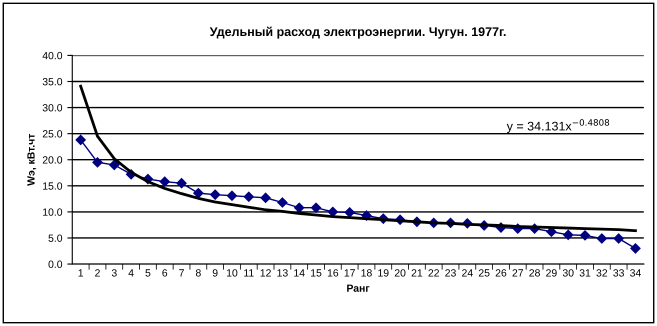 Image resolution: width=657 pixels, height=326 pixels. I want to click on x-tick-label: 5, so click(147, 273).